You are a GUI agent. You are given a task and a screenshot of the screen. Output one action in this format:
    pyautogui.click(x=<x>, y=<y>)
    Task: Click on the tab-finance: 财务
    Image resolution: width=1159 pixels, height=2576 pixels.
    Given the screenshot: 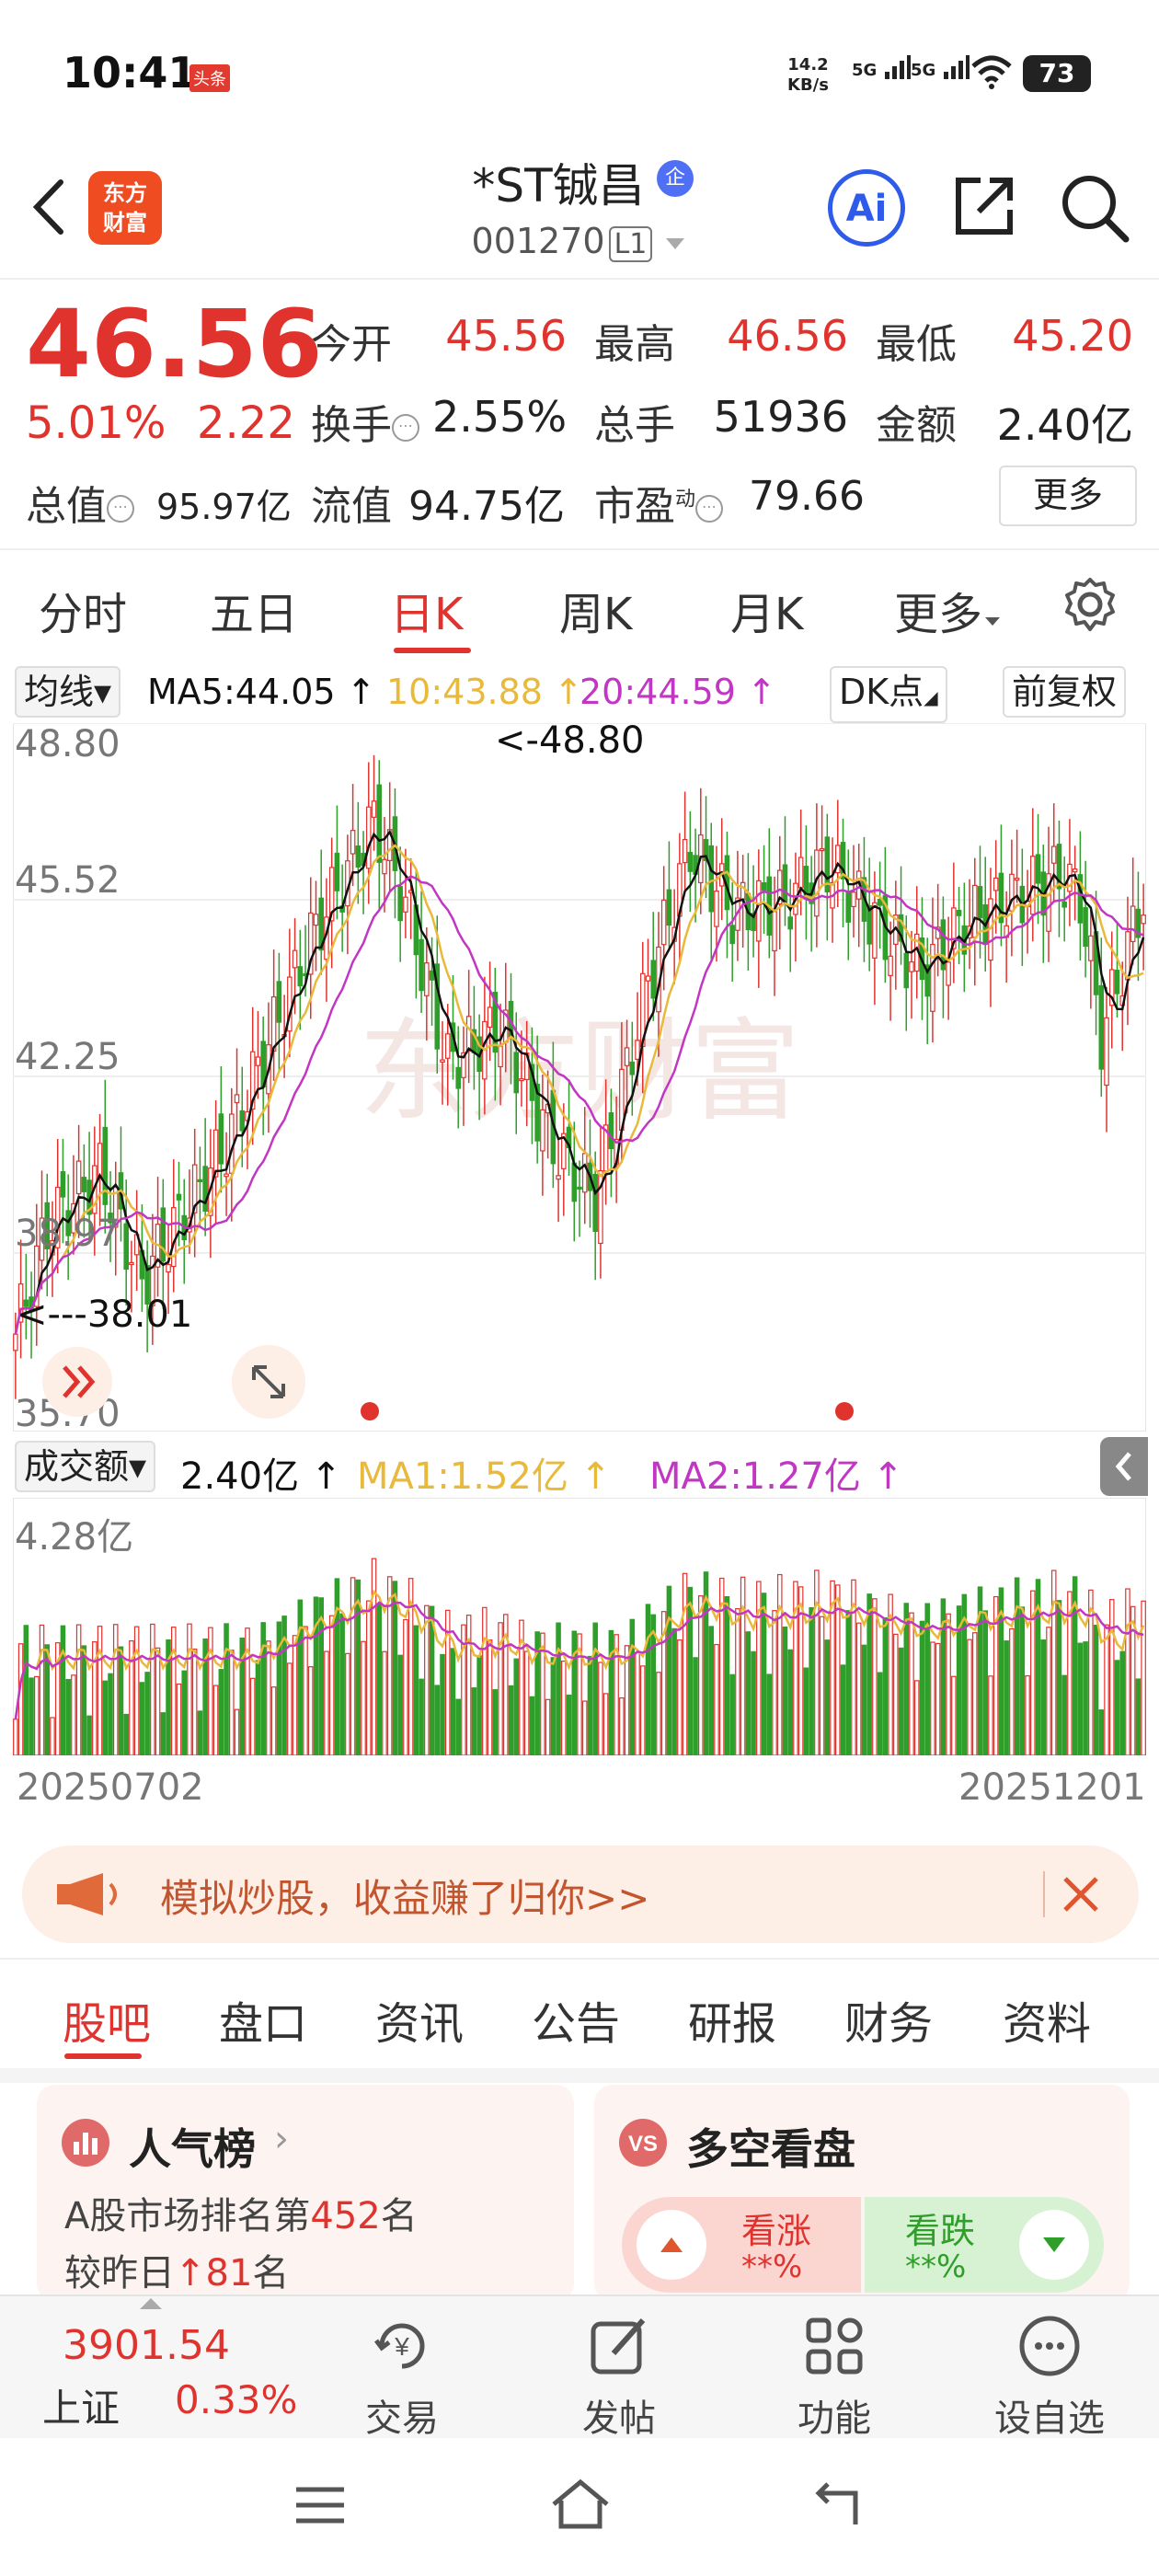 What is the action you would take?
    pyautogui.click(x=889, y=2024)
    